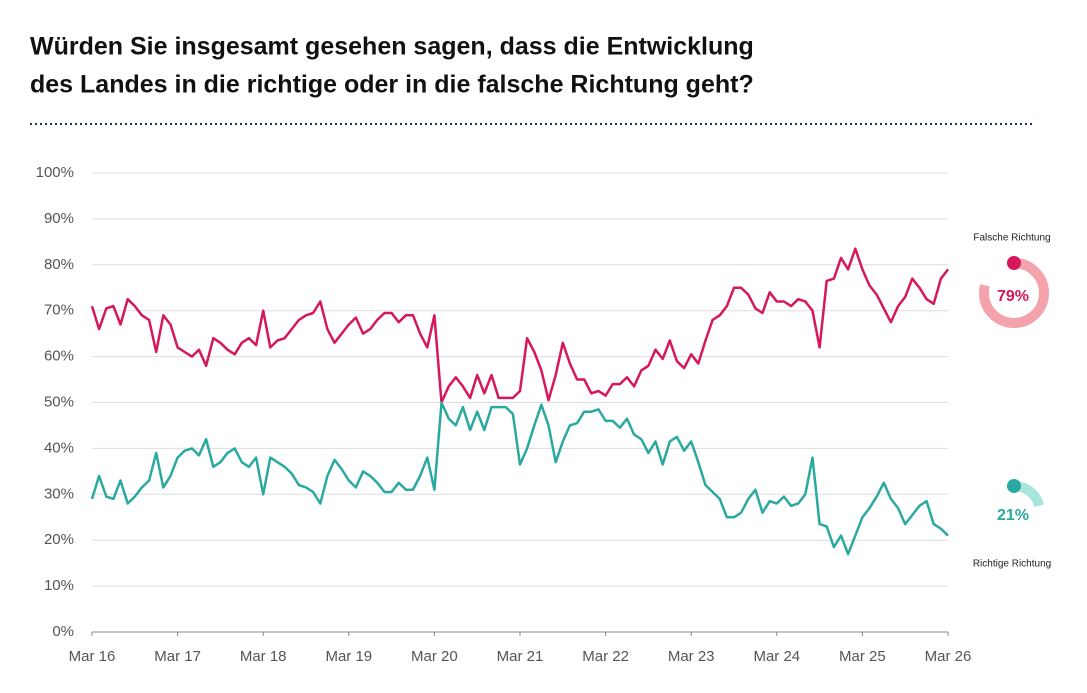  I want to click on y-tick-label: 20%, so click(59, 539).